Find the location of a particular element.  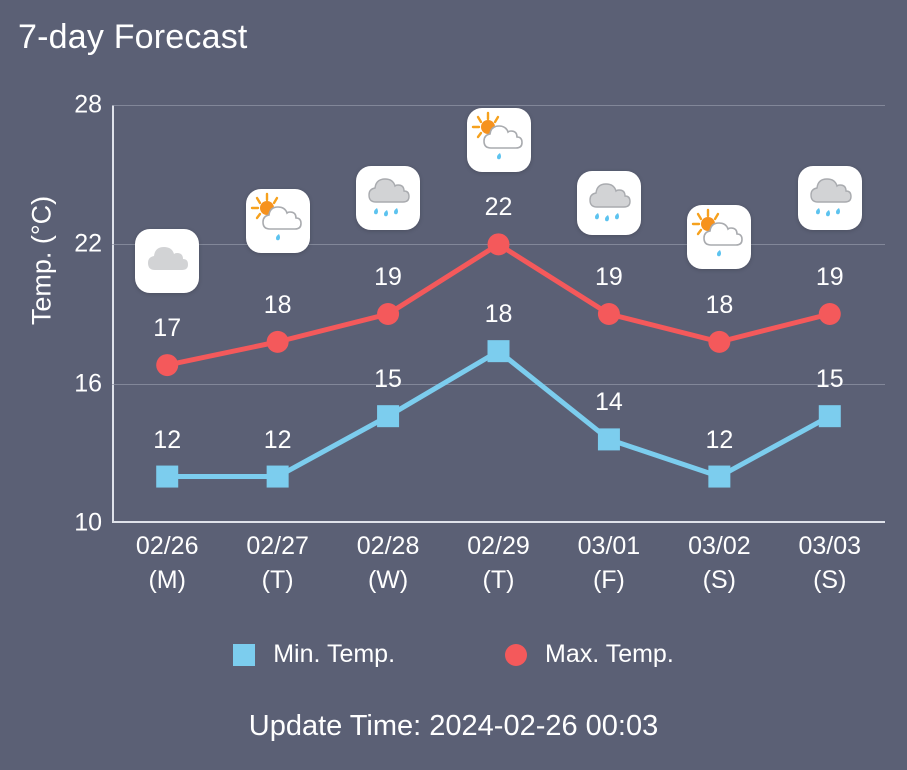

legend-label: Max. Temp. is located at coordinates (609, 654).